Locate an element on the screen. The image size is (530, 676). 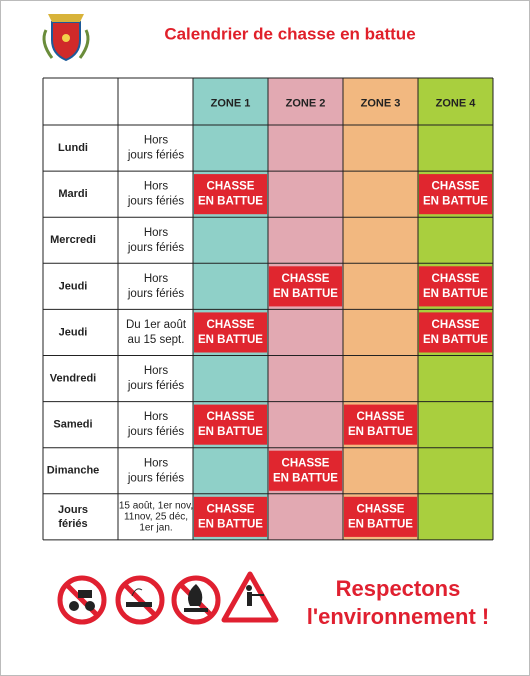
cell-text: au 15 sept. is located at coordinates (156, 340).